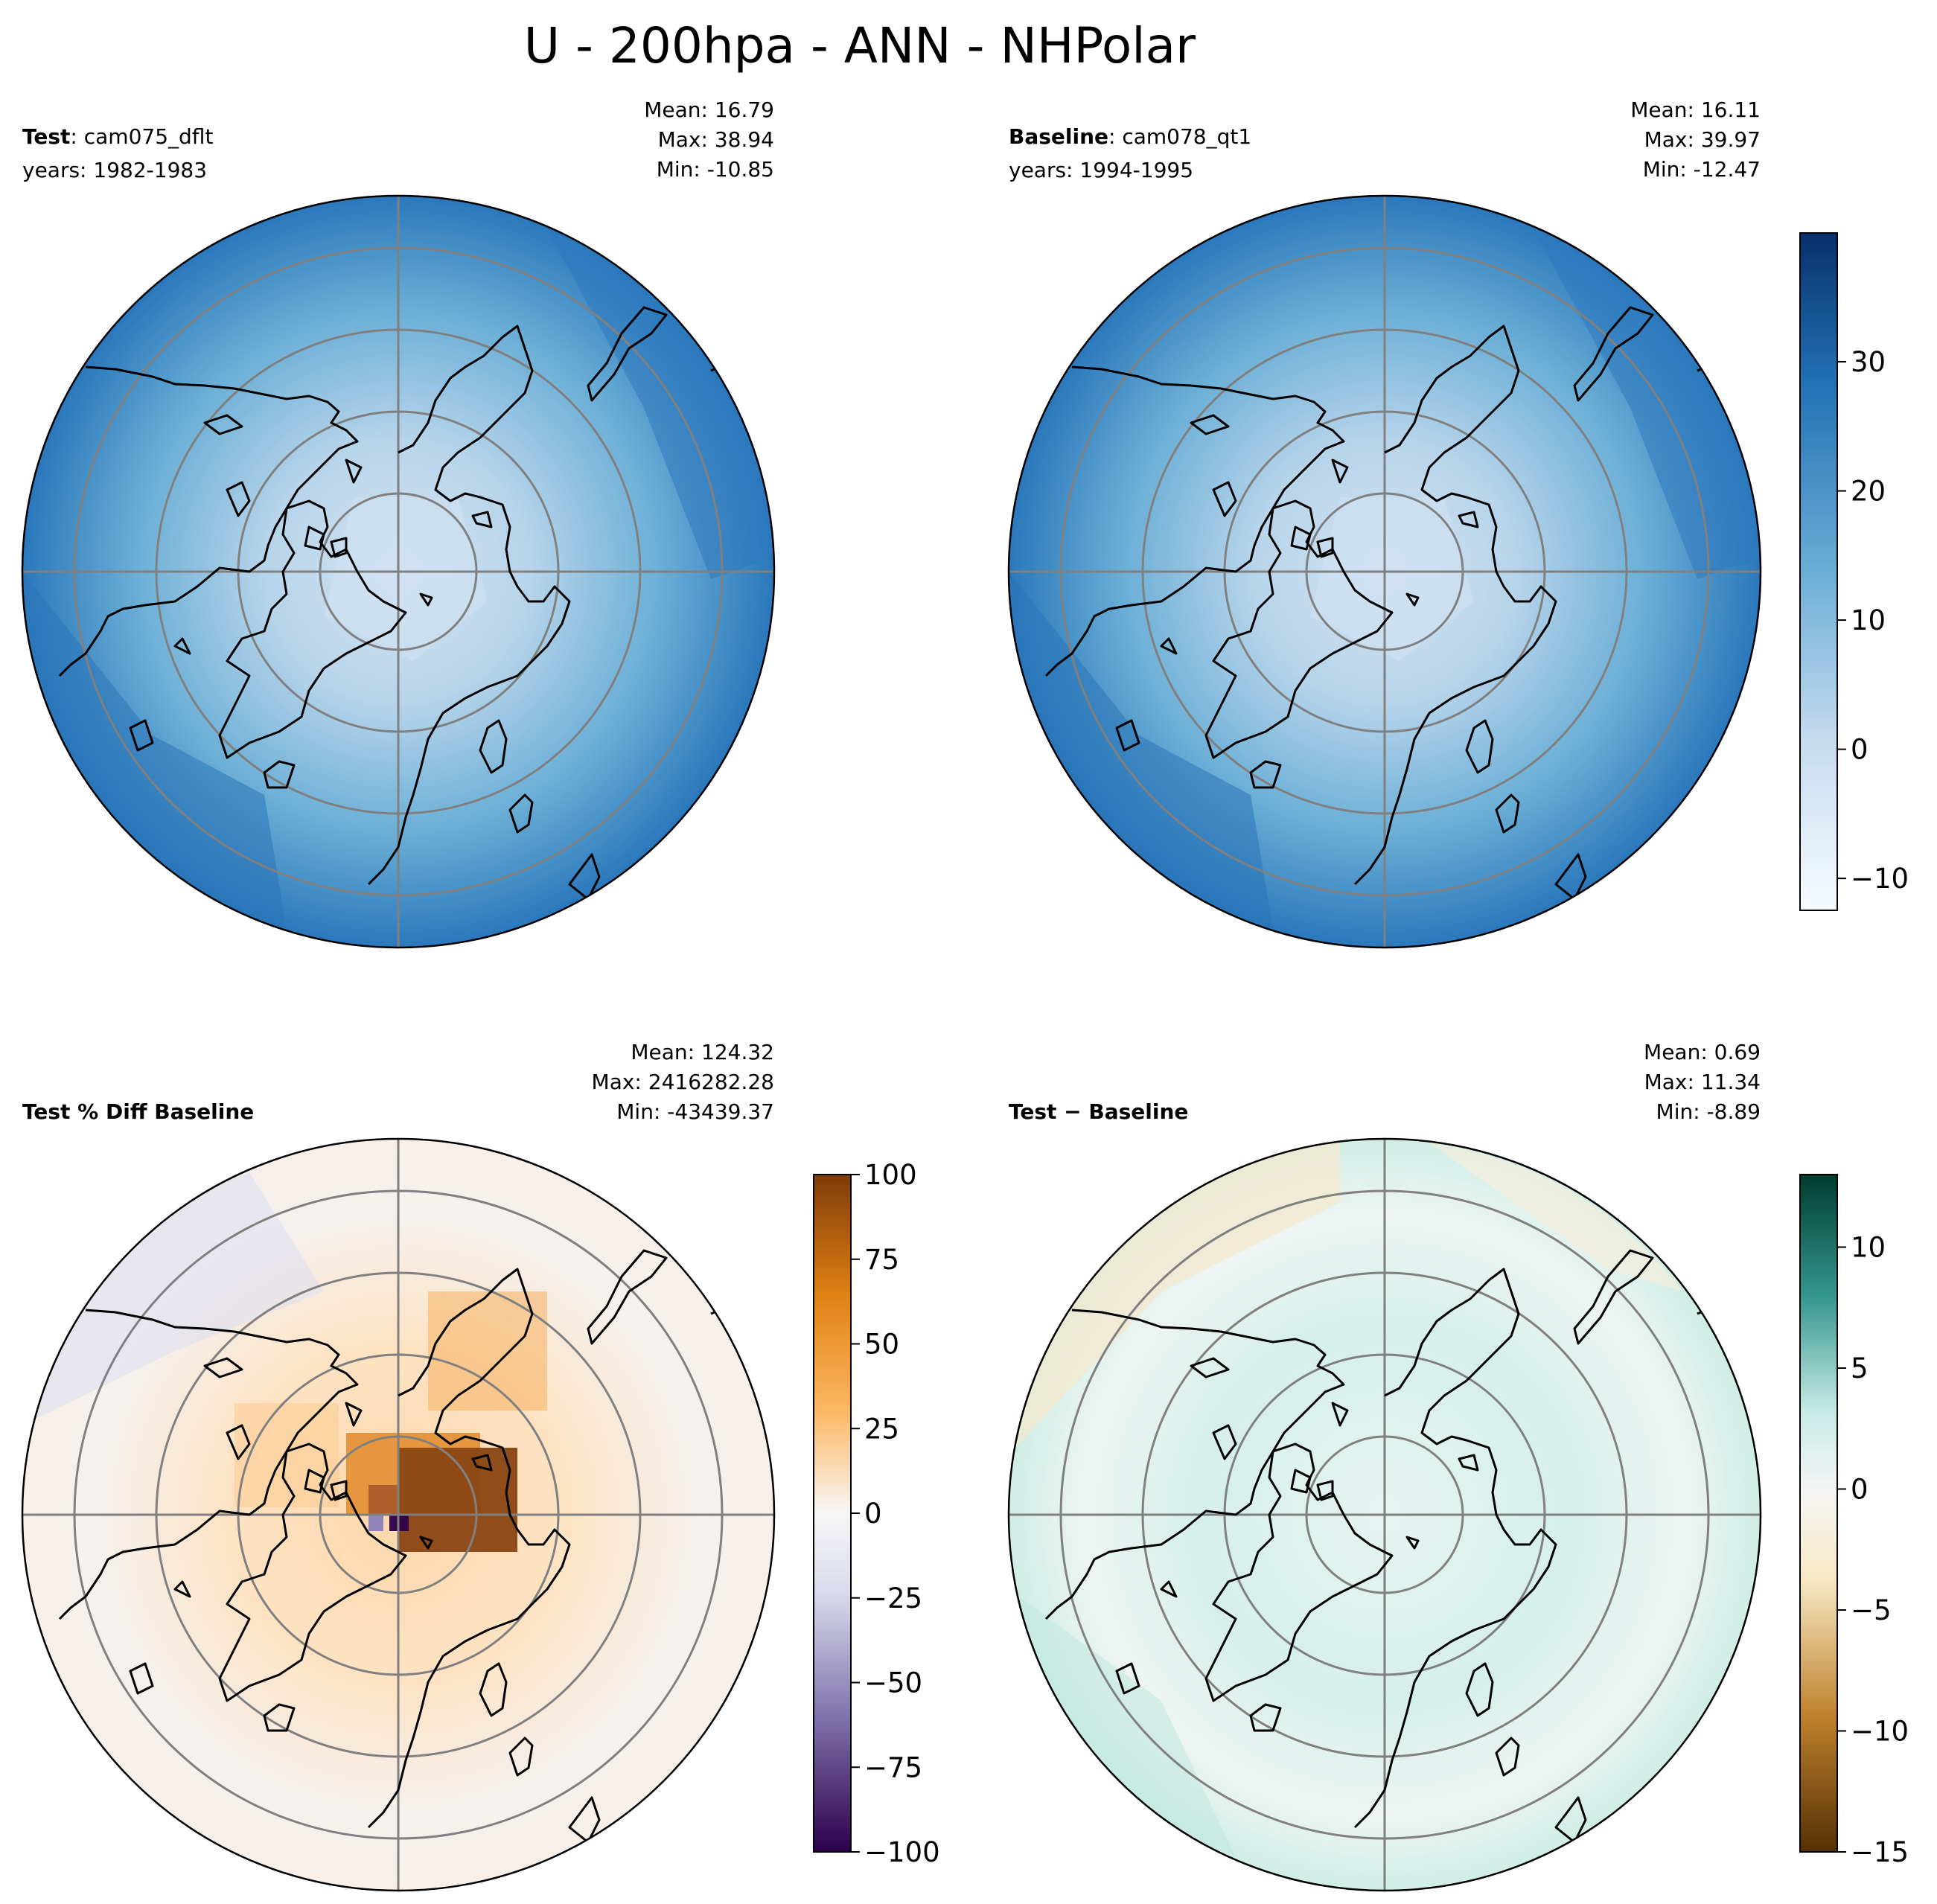  I want to click on colorbar-tick-label: 30, so click(1869, 362).